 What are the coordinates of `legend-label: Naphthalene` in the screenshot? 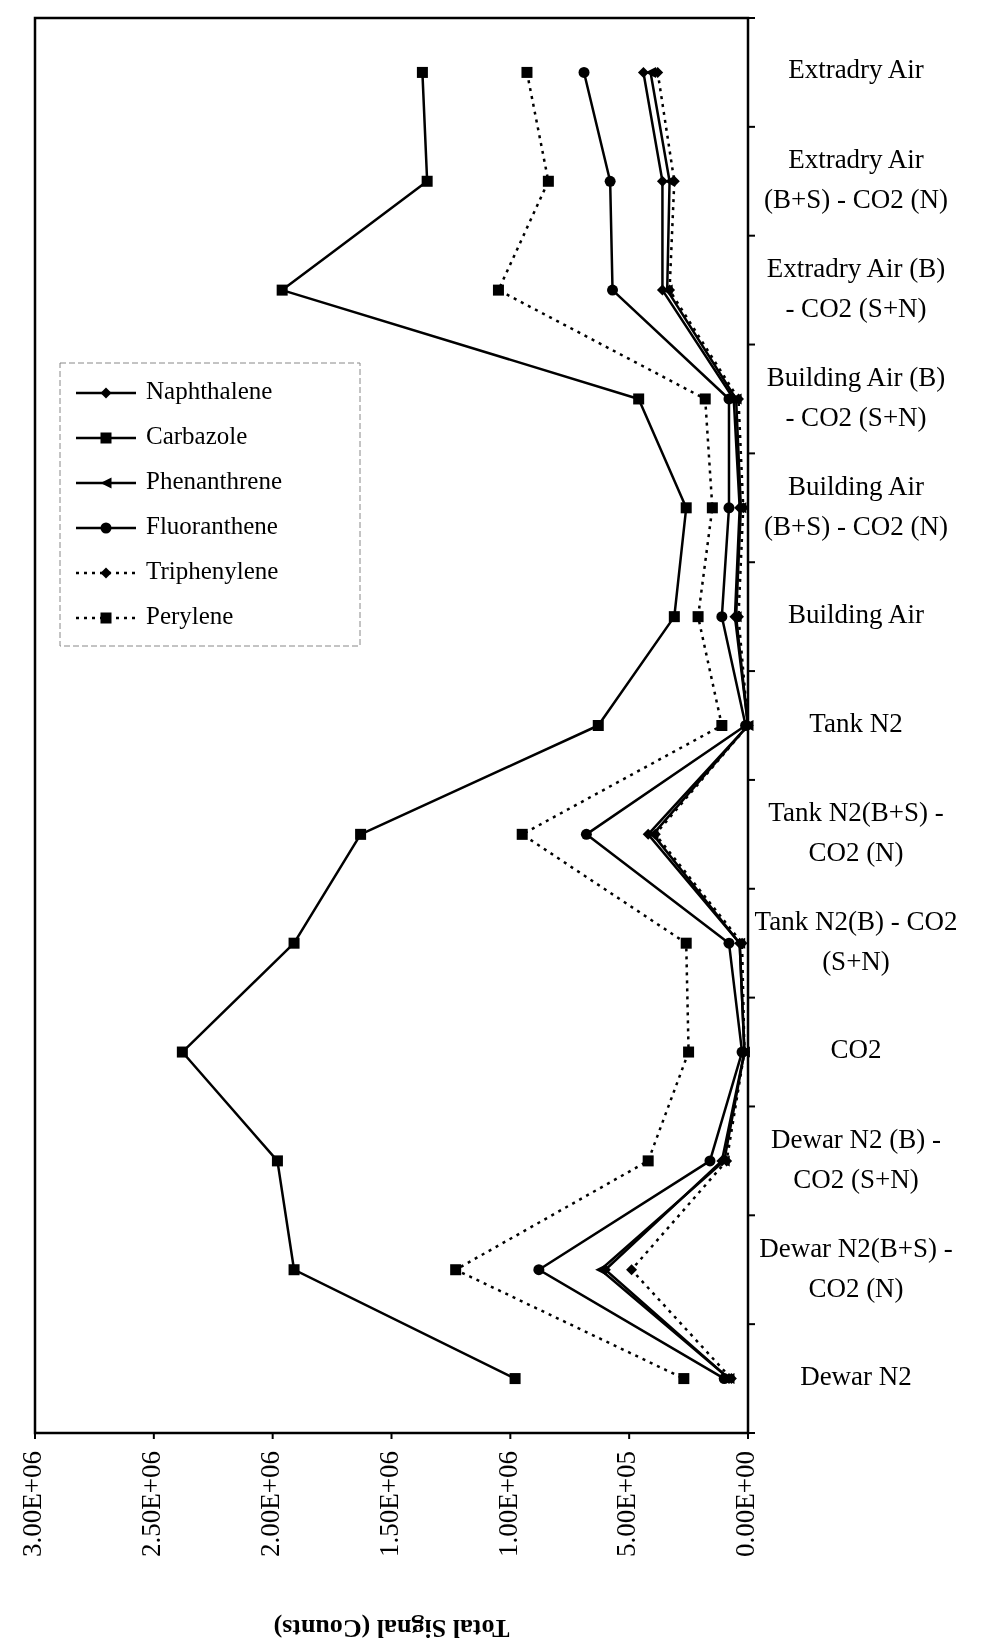 It's located at (209, 390).